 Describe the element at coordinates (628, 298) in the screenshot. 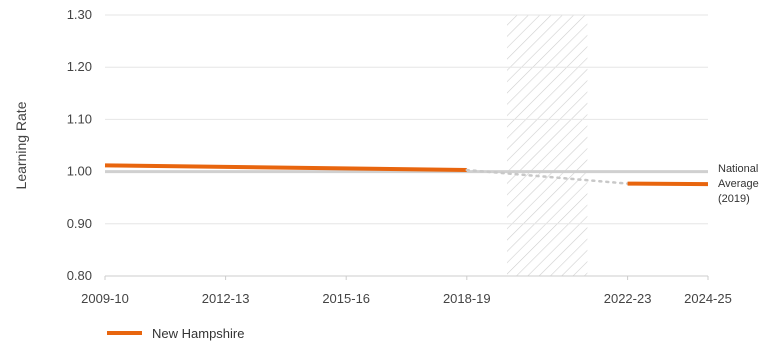

I see `x-tick-label: 2022-23` at that location.